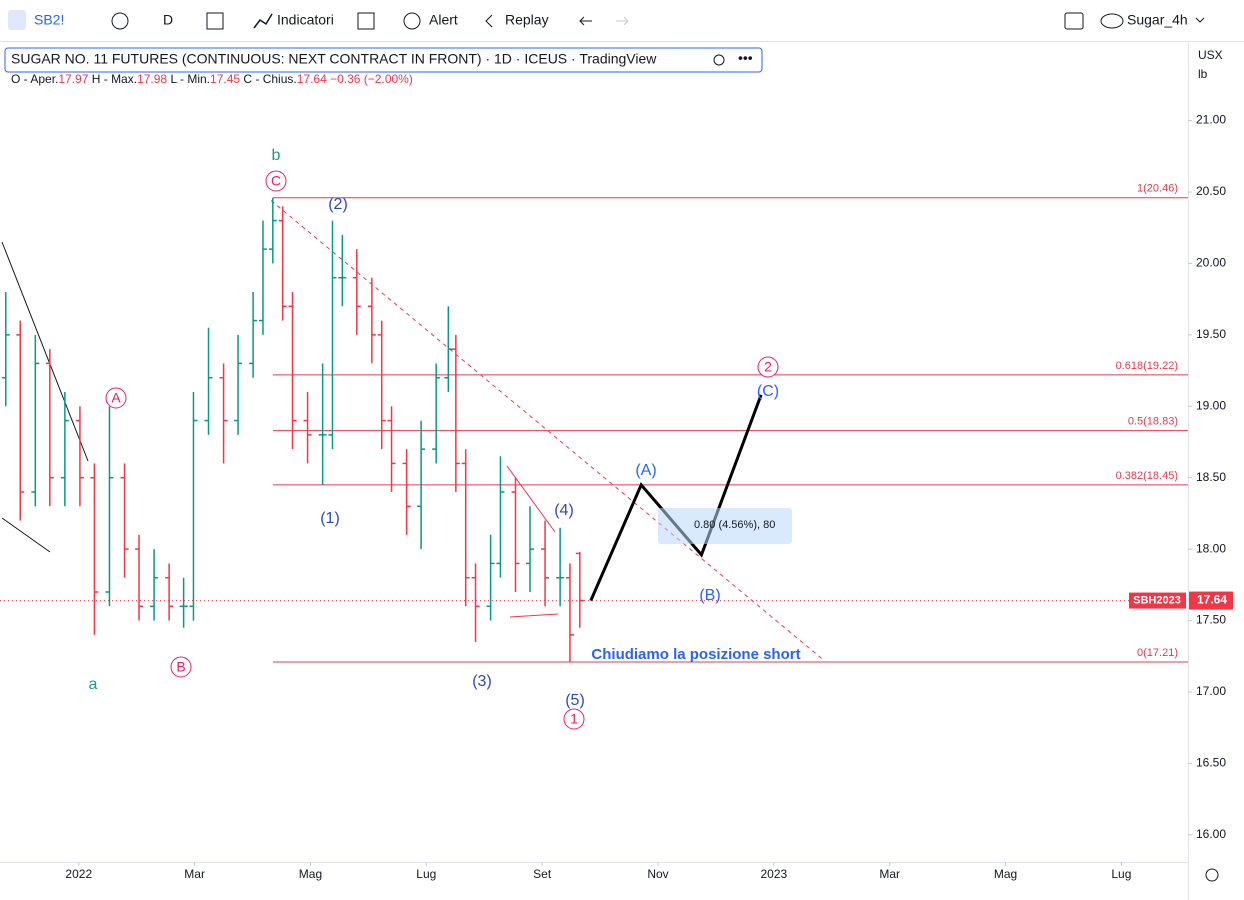 The image size is (1244, 900). What do you see at coordinates (1203, 74) in the screenshot?
I see `unit: lb` at bounding box center [1203, 74].